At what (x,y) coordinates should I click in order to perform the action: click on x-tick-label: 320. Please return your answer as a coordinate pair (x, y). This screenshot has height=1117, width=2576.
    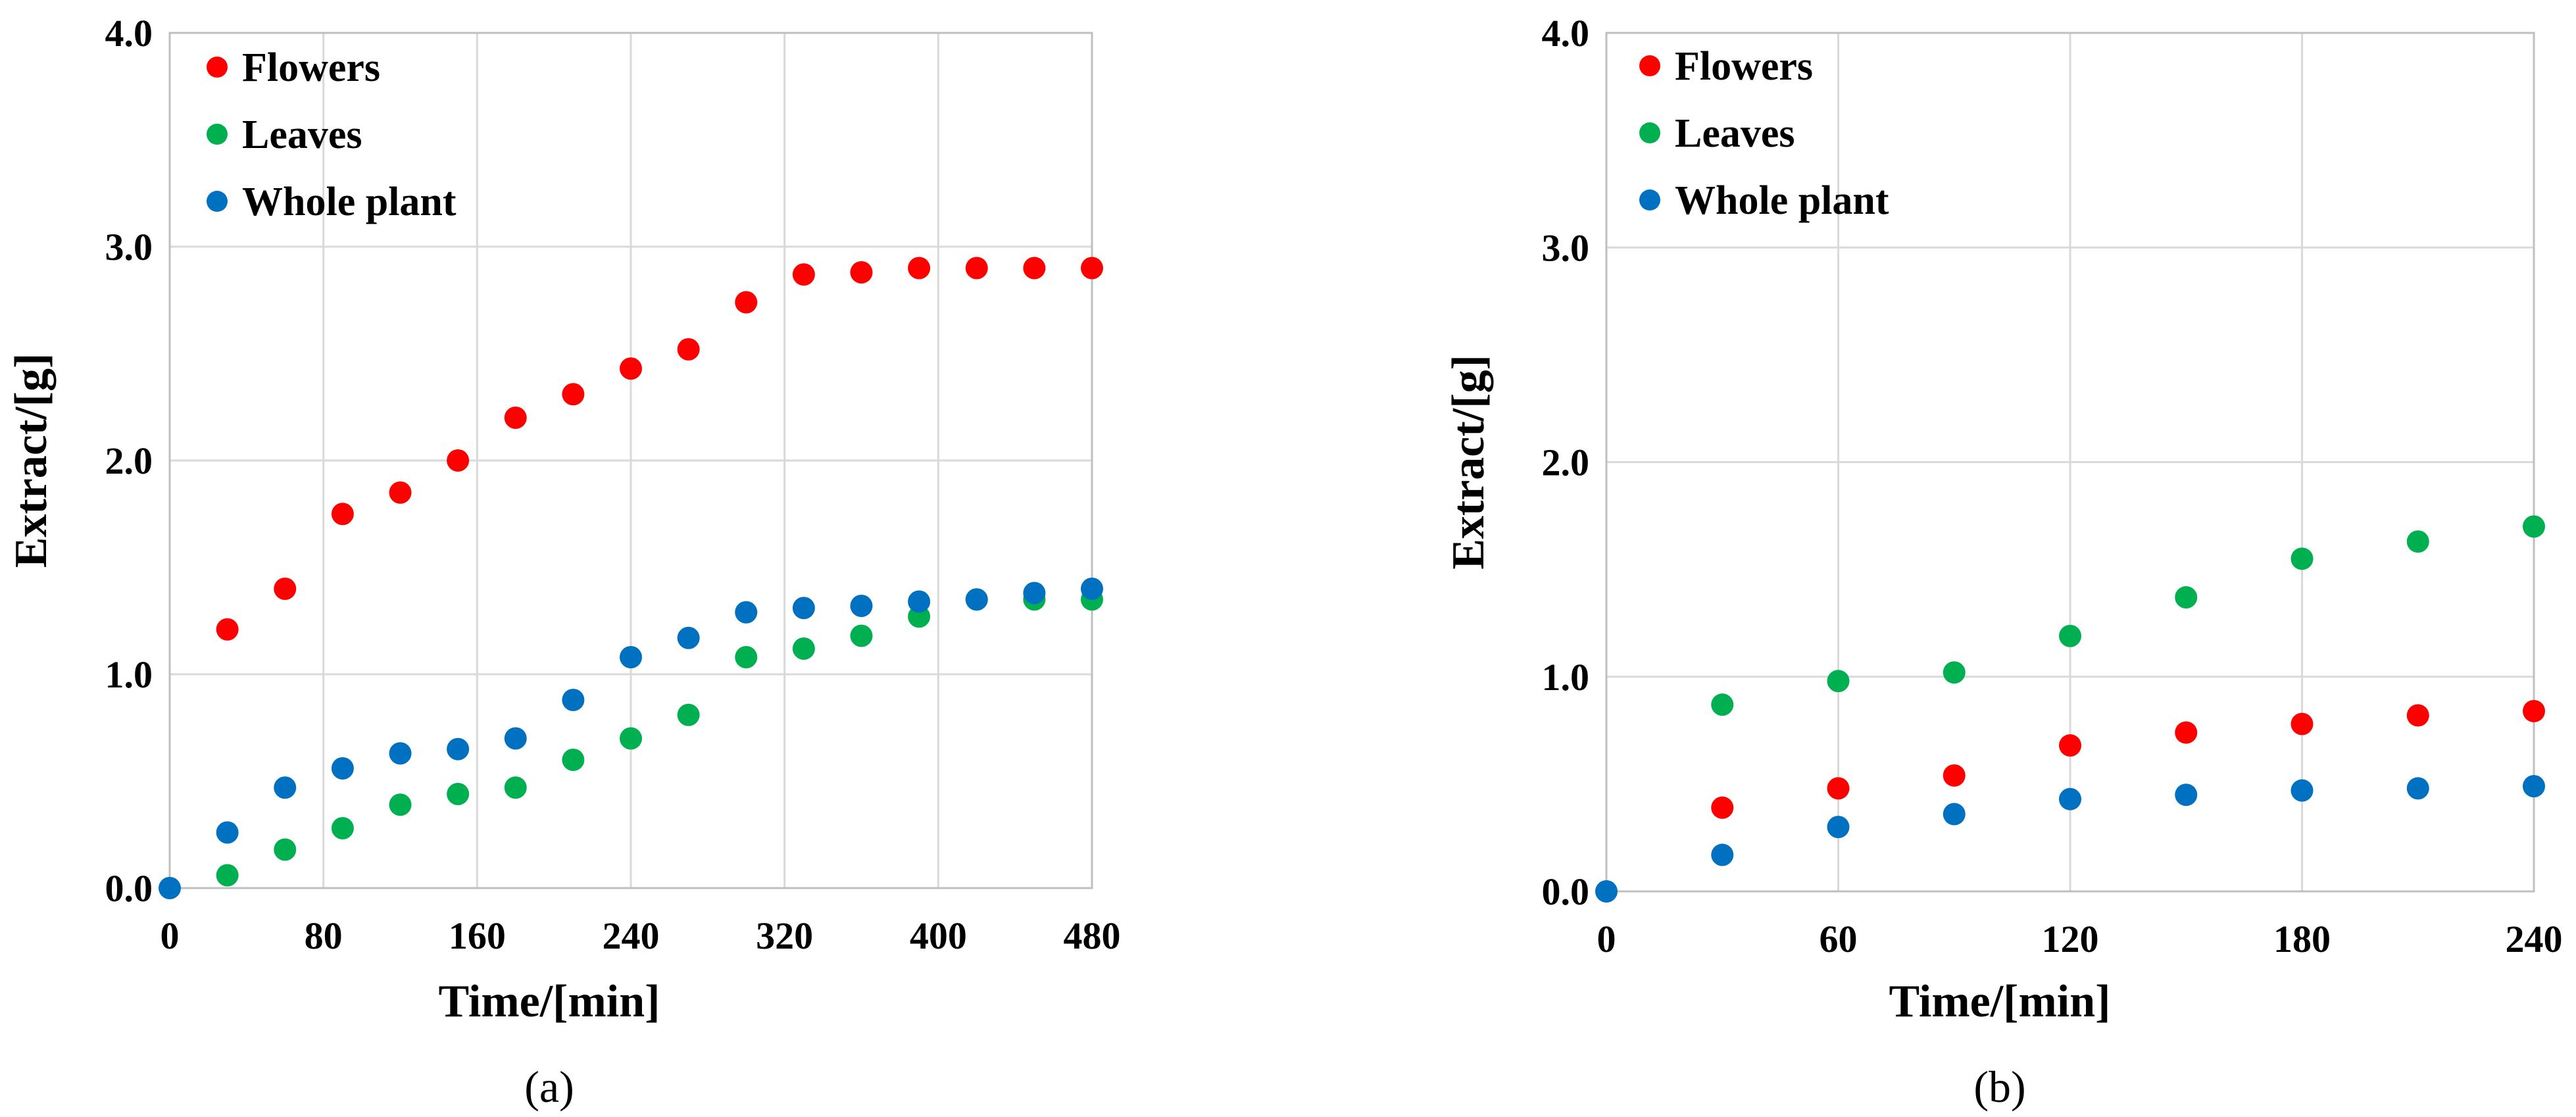
    Looking at the image, I should click on (784, 936).